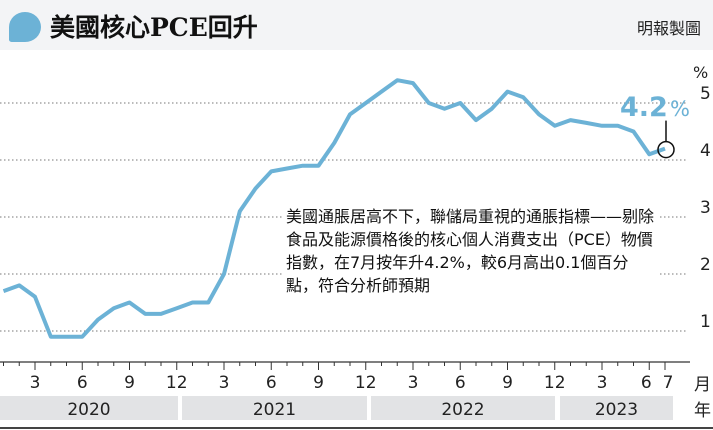  I want to click on year-unit-label: 年, so click(702, 411).